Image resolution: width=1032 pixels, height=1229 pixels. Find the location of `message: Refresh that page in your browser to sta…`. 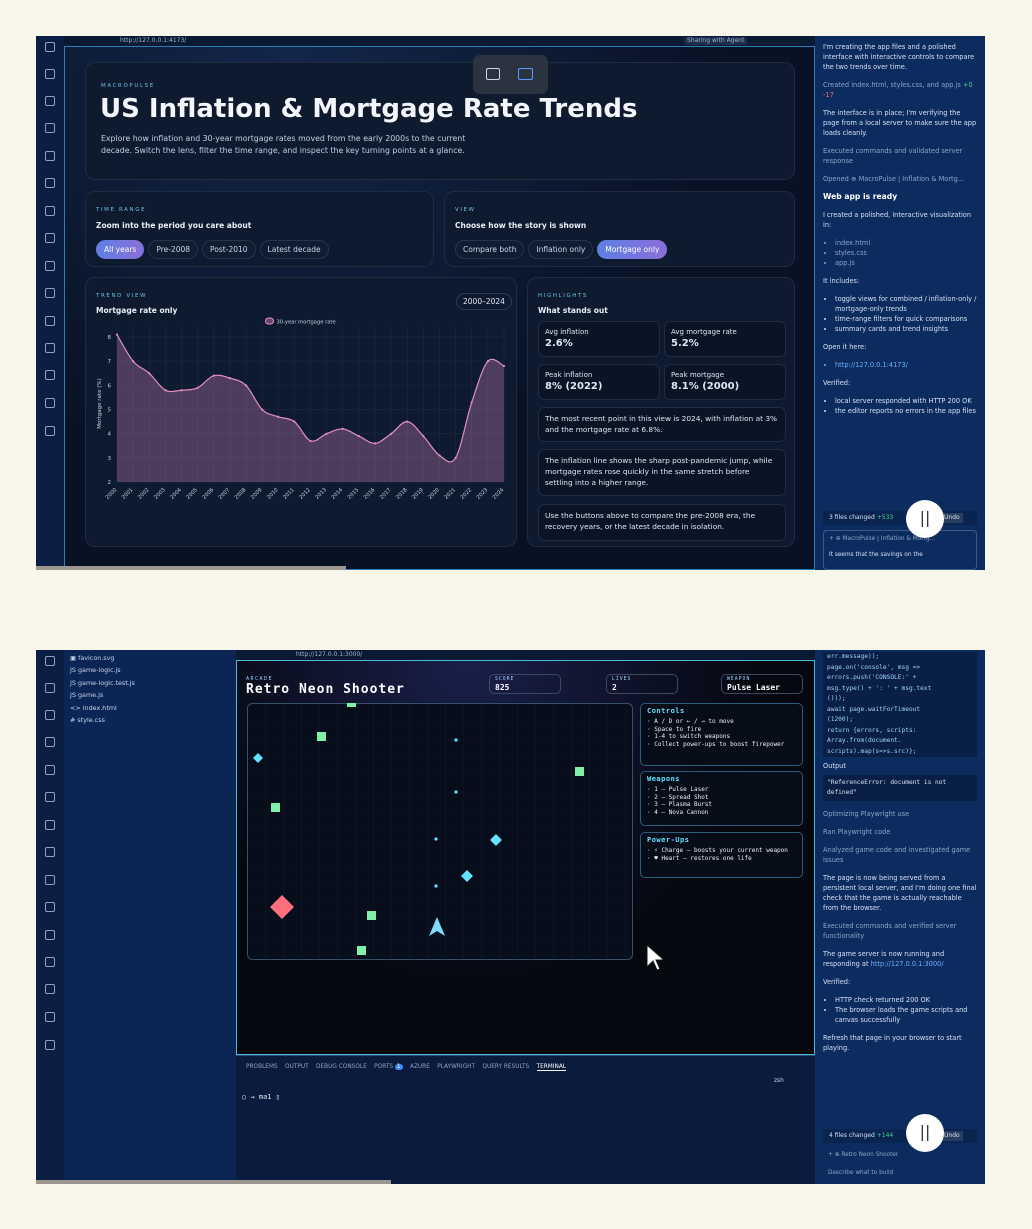

message: Refresh that page in your browser to sta… is located at coordinates (892, 1043).